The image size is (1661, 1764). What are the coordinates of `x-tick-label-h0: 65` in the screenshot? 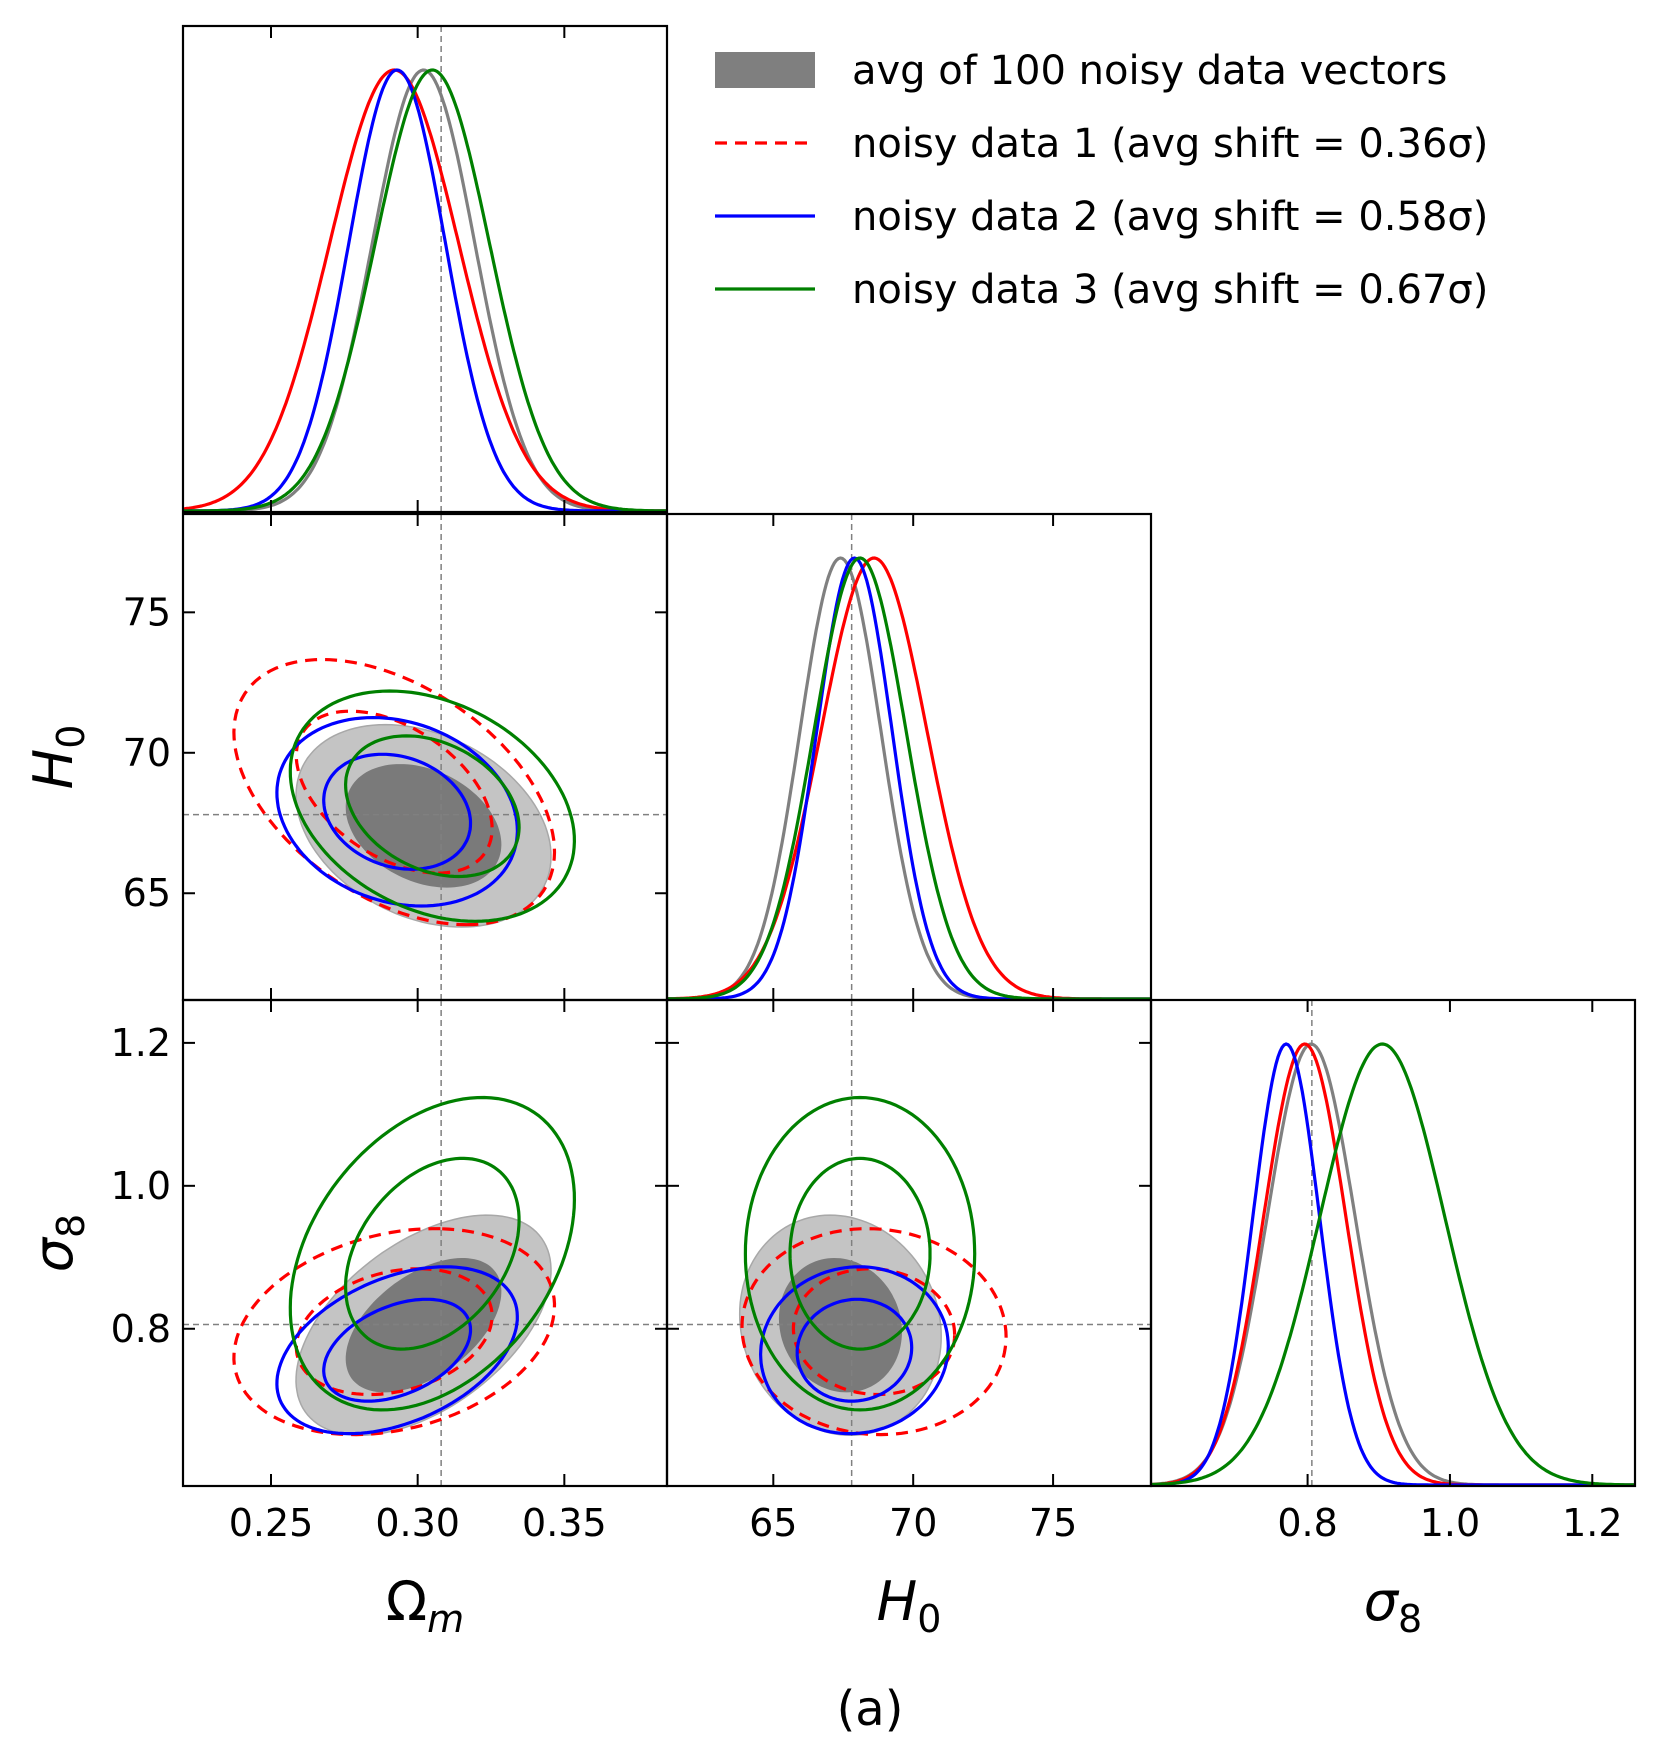 It's located at (773, 1523).